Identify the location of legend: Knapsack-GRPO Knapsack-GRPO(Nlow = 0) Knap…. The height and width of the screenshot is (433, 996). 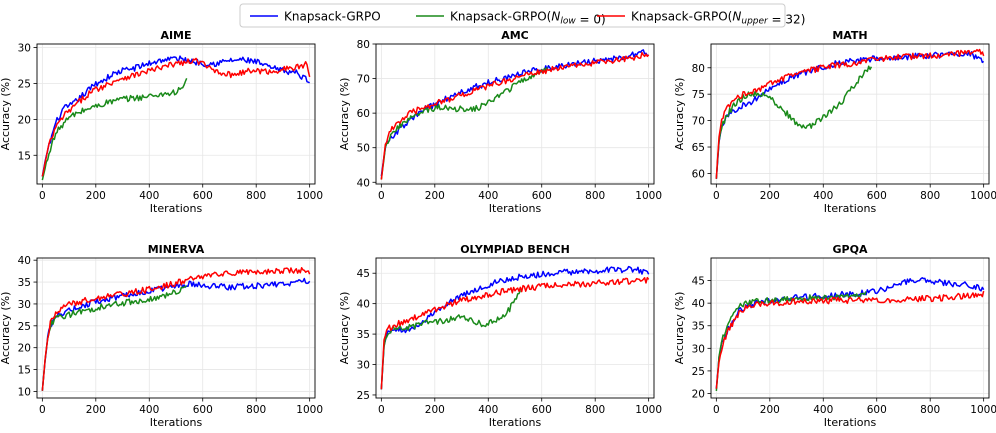
(522, 15).